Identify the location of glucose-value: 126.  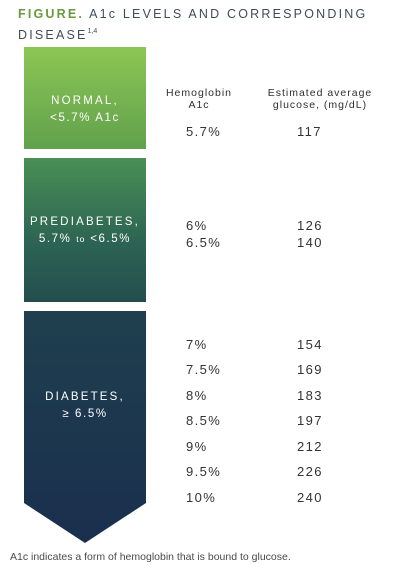
(310, 225).